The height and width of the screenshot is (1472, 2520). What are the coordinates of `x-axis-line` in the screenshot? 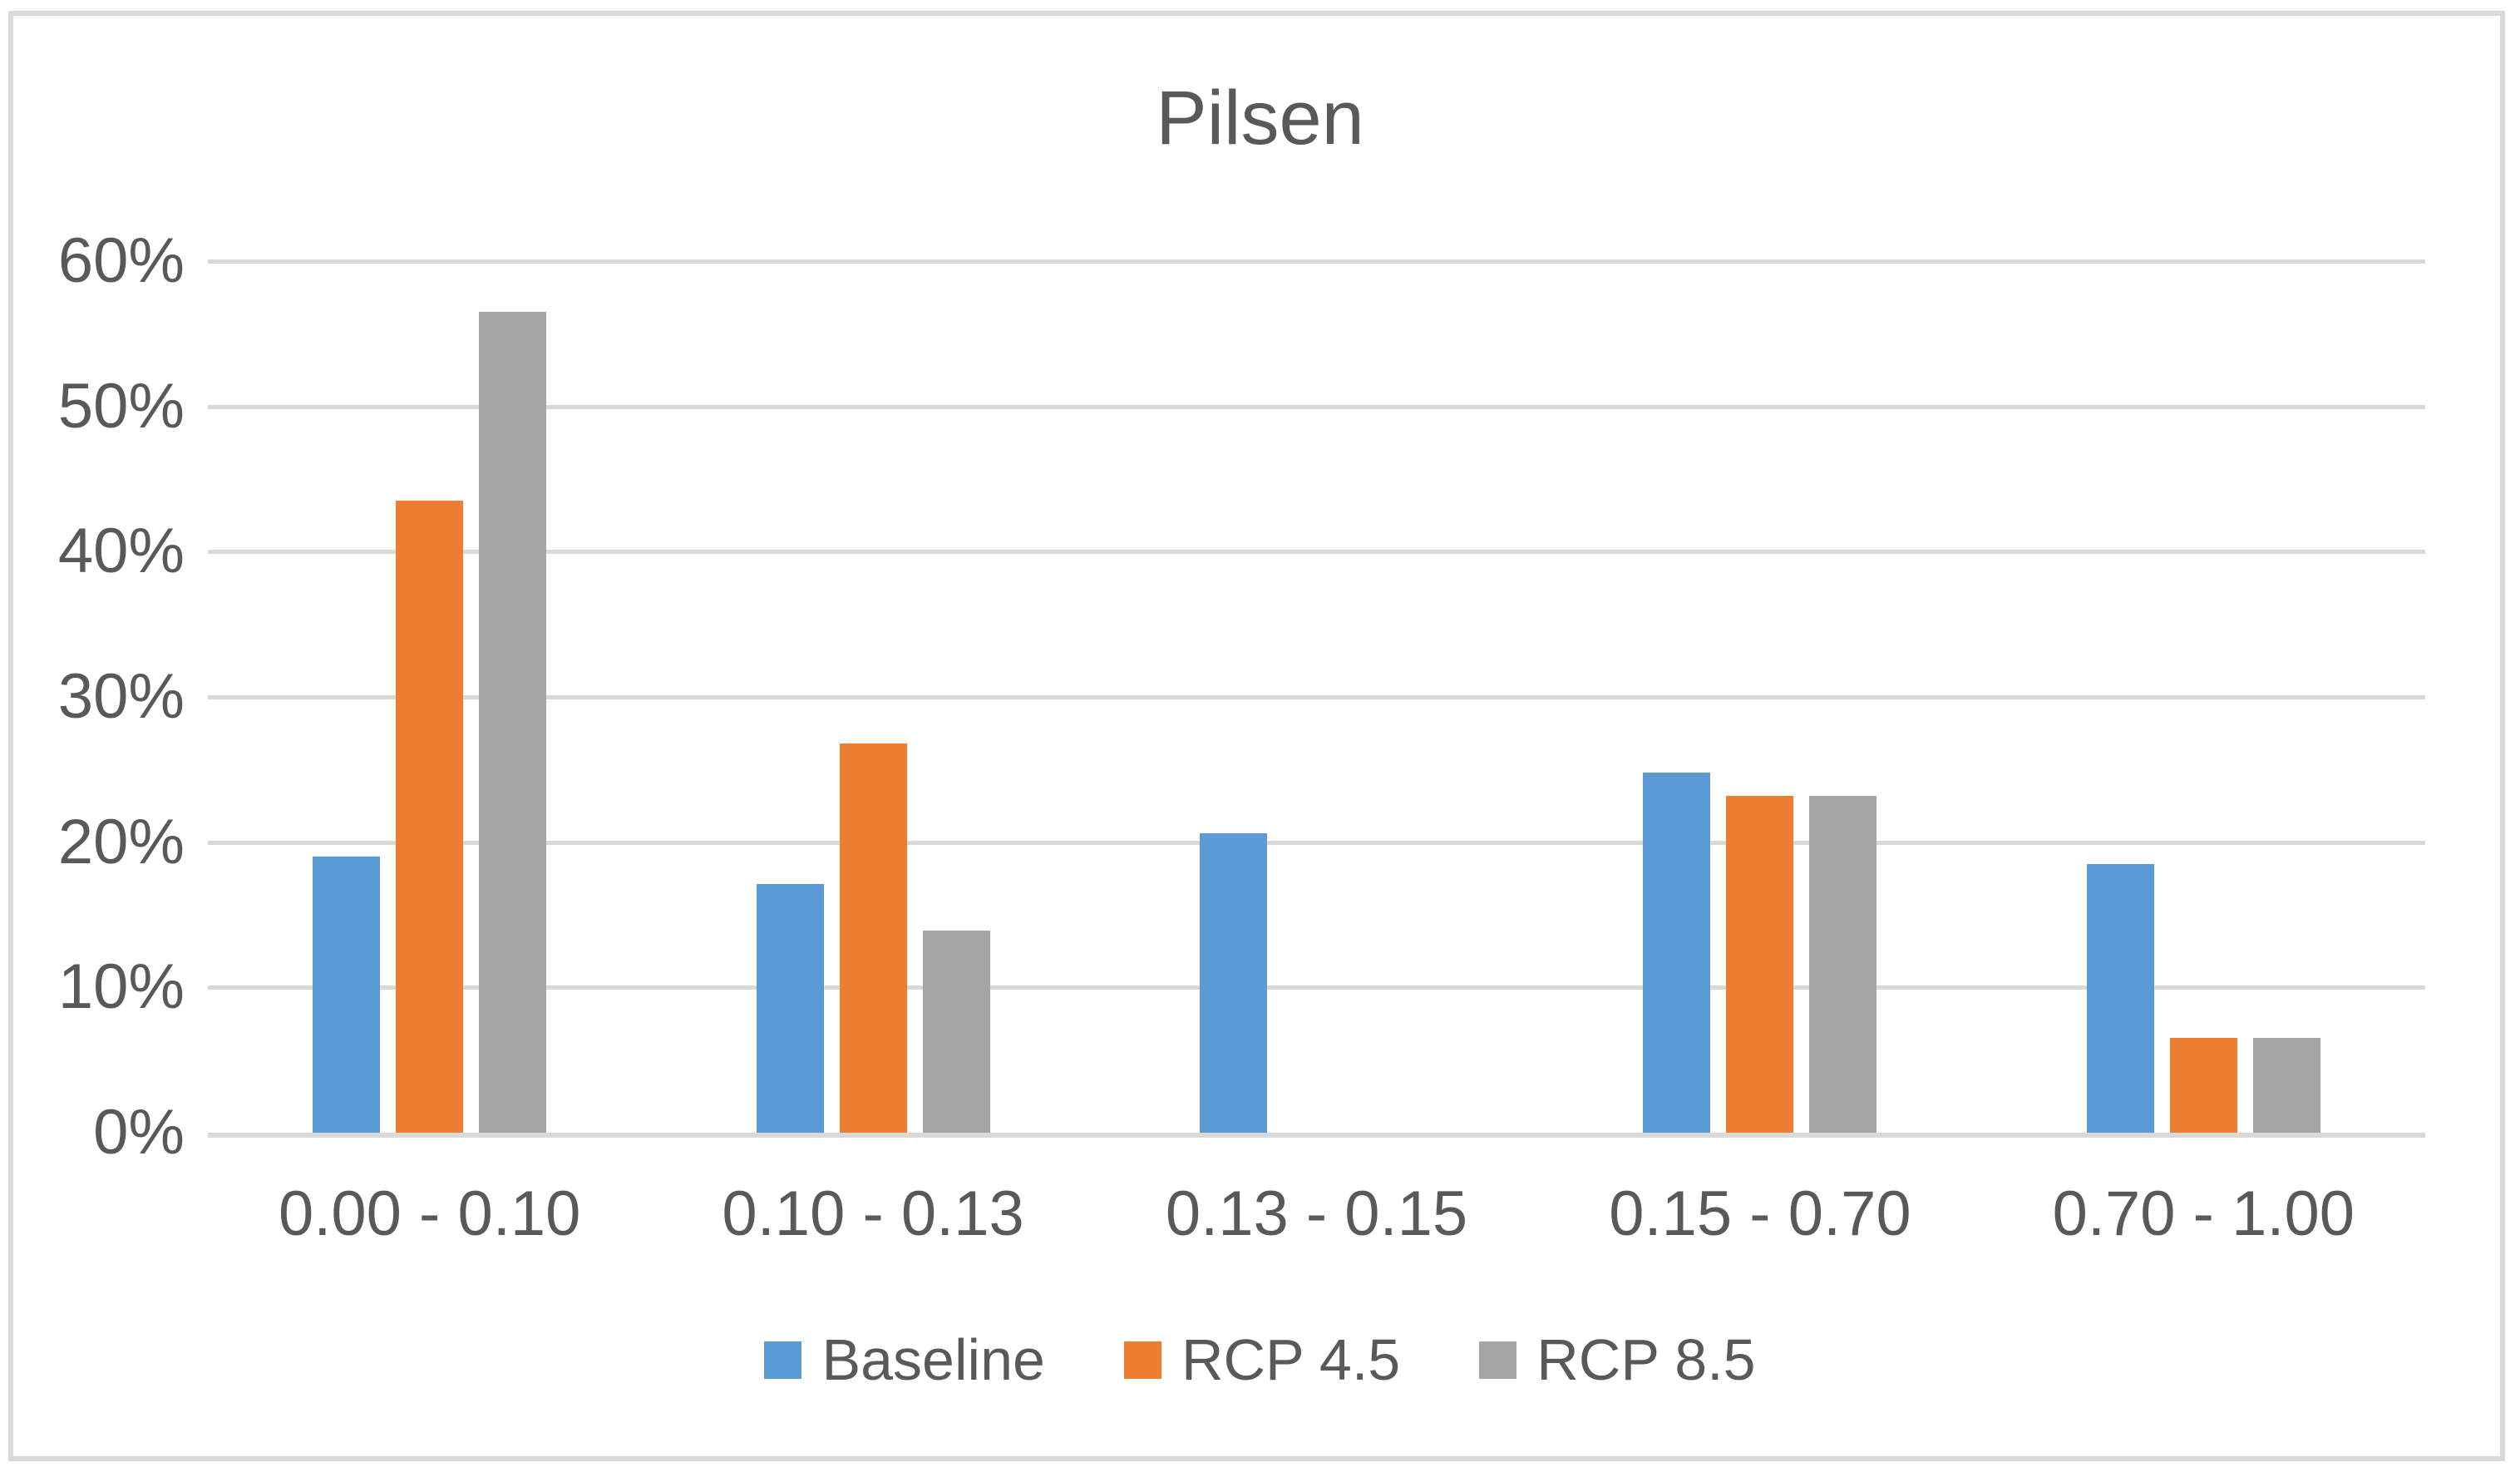 It's located at (1316, 1135).